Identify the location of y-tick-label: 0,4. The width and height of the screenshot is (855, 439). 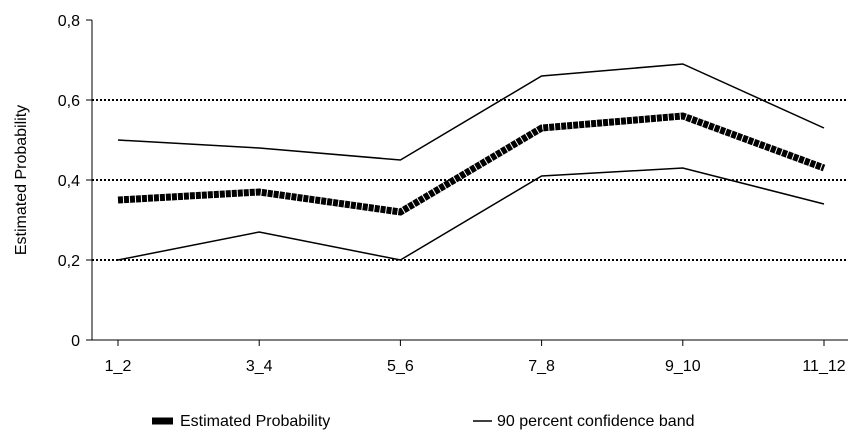
(69, 181).